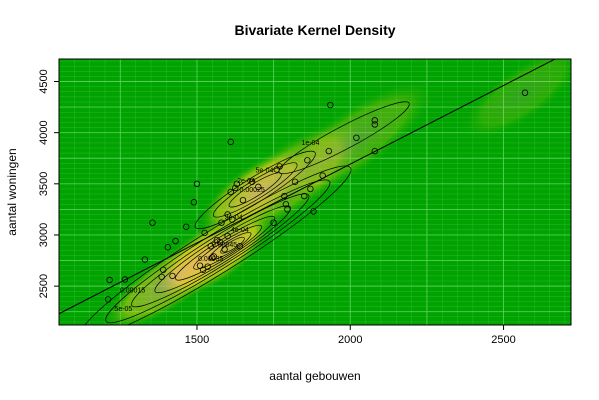 This screenshot has width=599, height=400. I want to click on x-tick-label: 2500, so click(503, 340).